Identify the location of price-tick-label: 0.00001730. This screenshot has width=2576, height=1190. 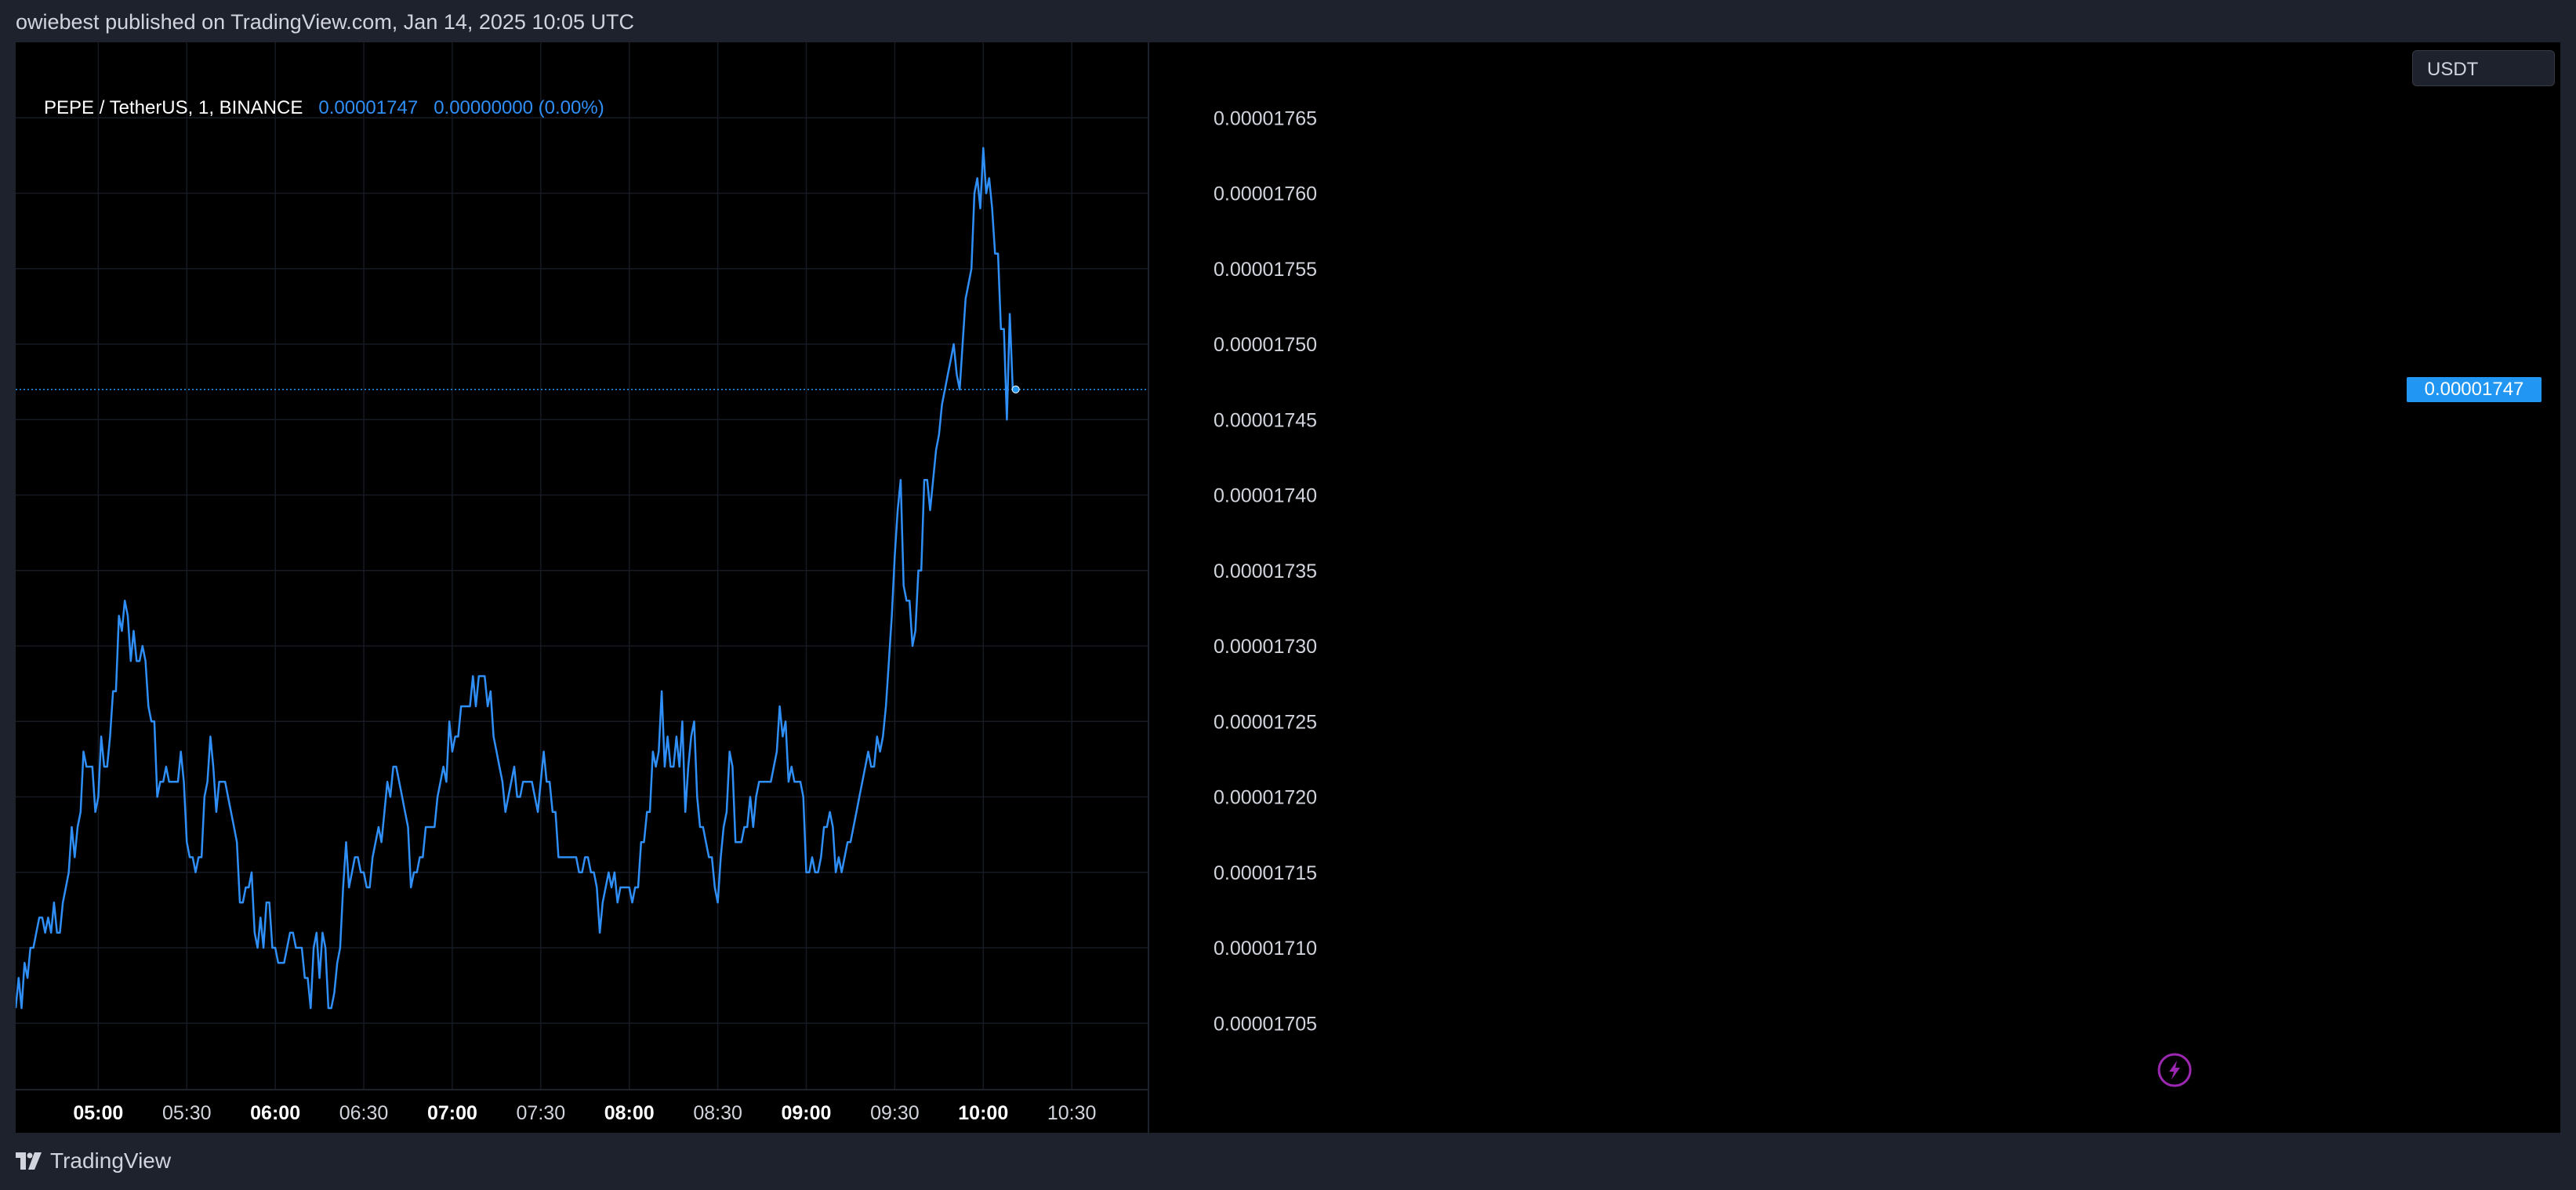
(1265, 647).